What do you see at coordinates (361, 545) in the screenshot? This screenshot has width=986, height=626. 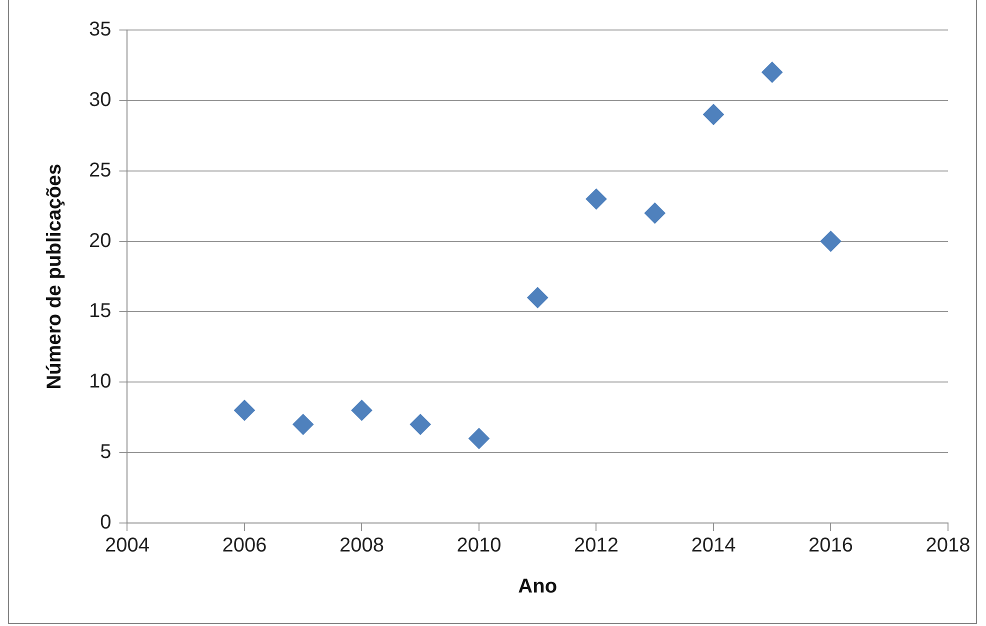 I see `x-tick-label: 2008` at bounding box center [361, 545].